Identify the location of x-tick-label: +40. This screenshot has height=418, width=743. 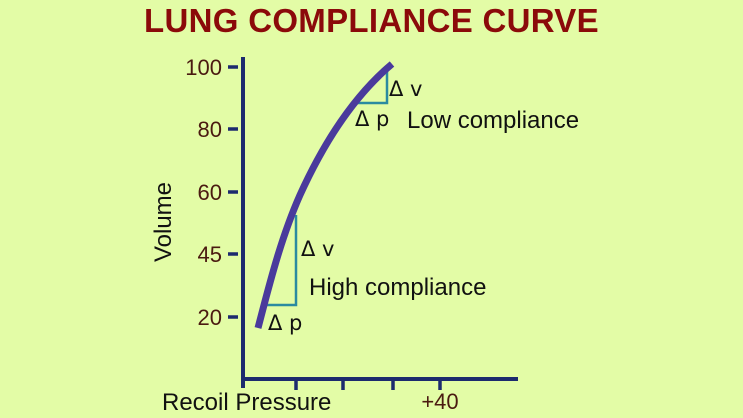
(439, 401).